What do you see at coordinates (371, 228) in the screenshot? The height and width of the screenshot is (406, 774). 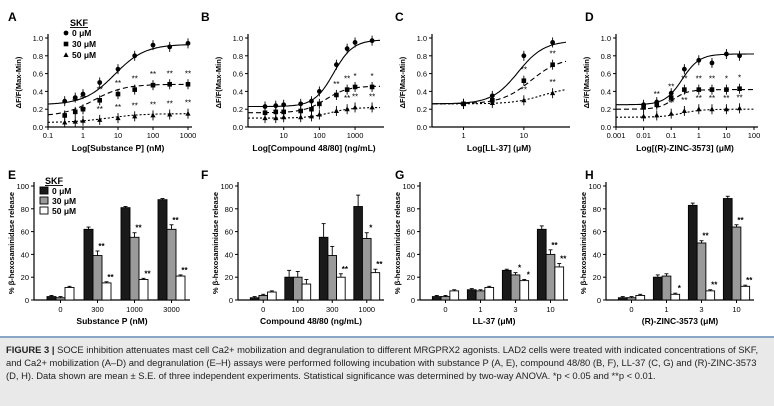 I see `panel-f-significance: *` at bounding box center [371, 228].